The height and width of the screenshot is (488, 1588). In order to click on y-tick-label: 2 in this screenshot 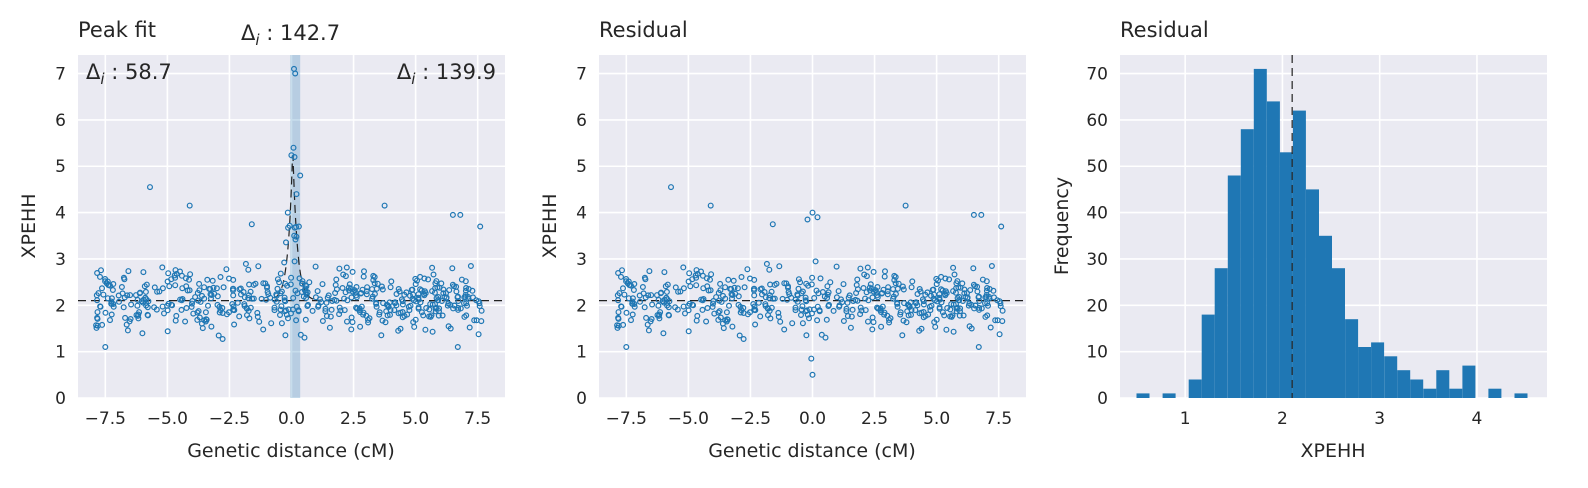, I will do `click(581, 306)`.